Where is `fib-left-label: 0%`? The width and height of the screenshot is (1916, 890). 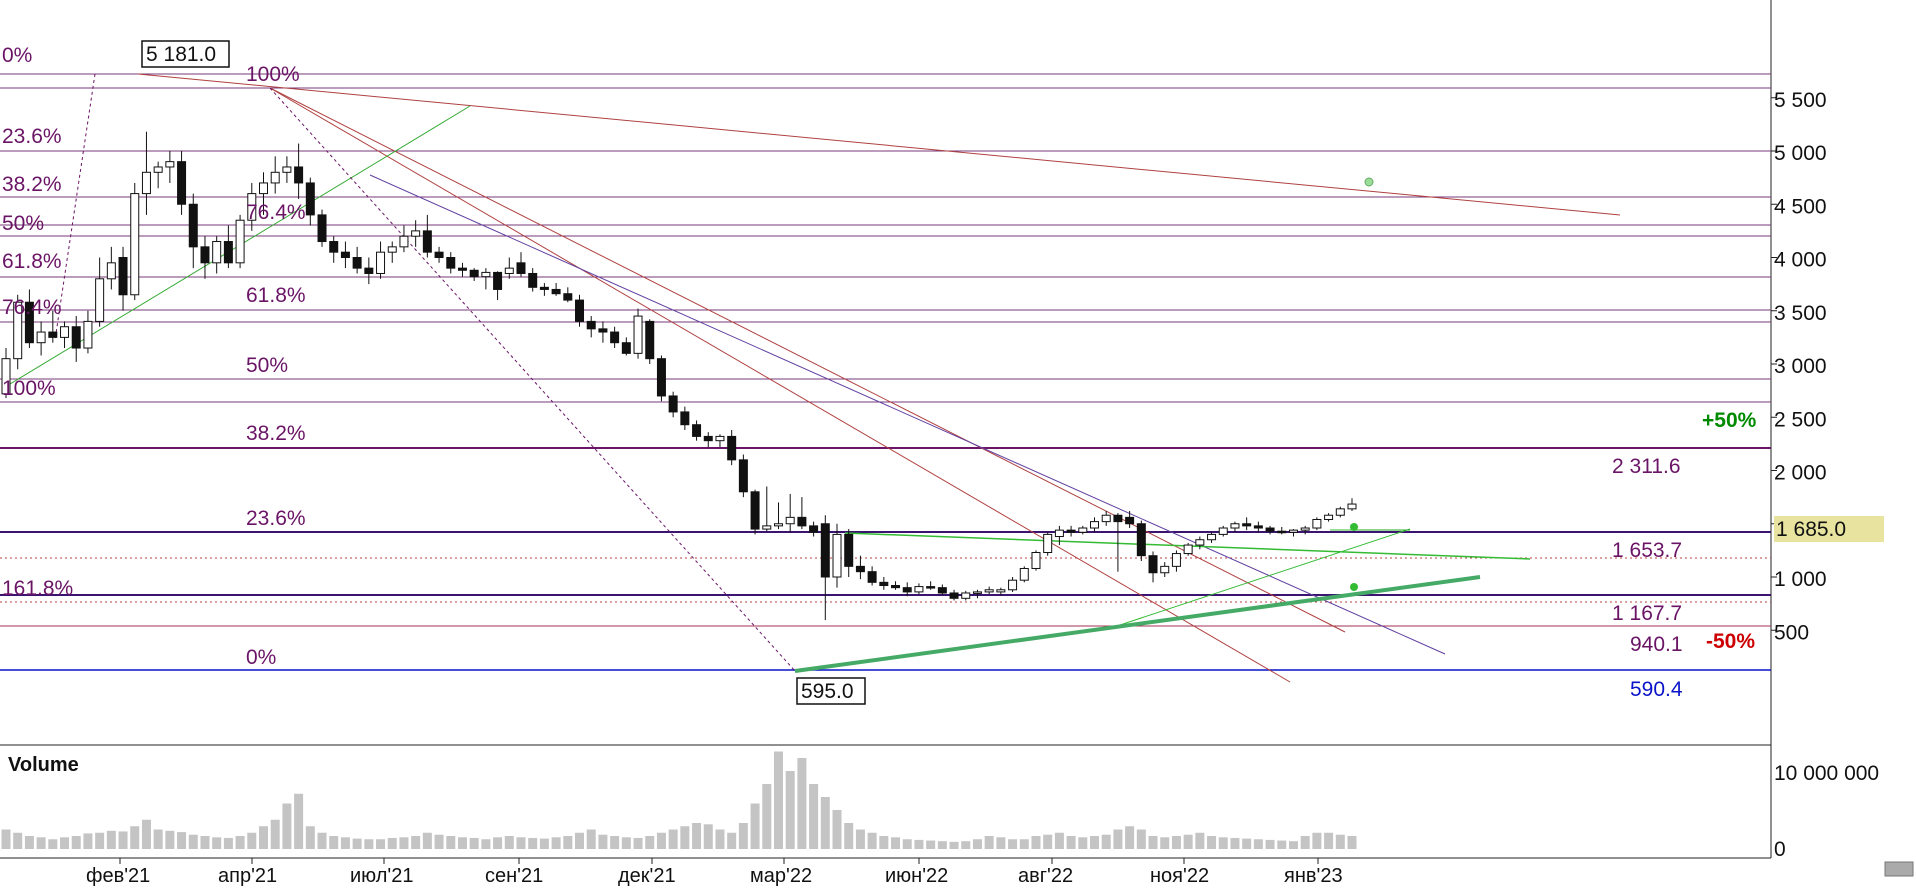 fib-left-label: 0% is located at coordinates (17, 55).